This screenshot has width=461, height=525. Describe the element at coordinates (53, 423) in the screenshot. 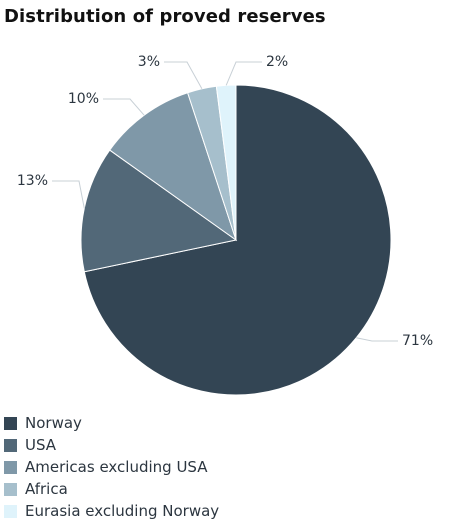

I see `legend-label-norway: Norway` at that location.